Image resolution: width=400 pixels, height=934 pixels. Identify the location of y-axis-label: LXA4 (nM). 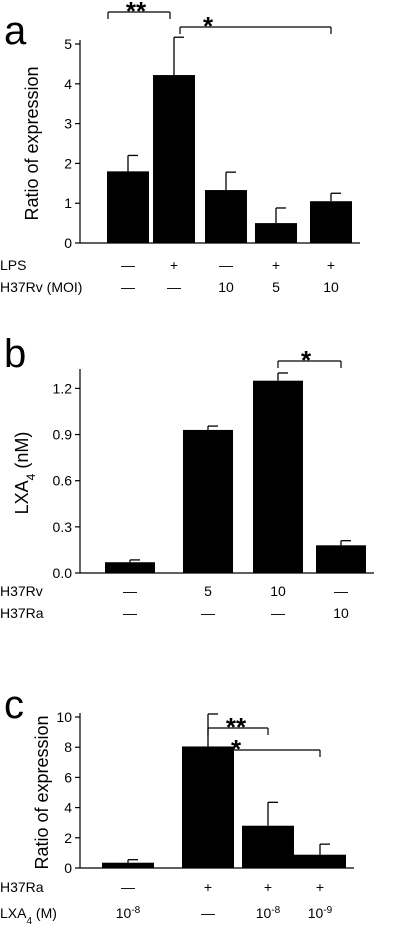
(25, 473).